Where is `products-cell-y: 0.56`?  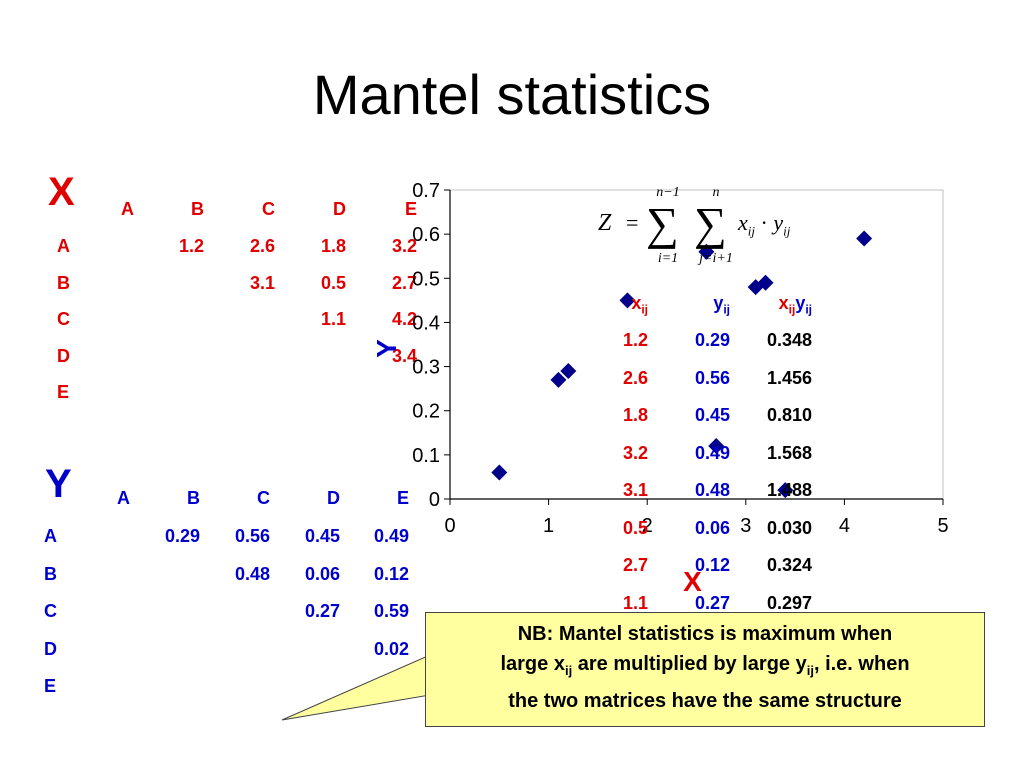 products-cell-y: 0.56 is located at coordinates (712, 377).